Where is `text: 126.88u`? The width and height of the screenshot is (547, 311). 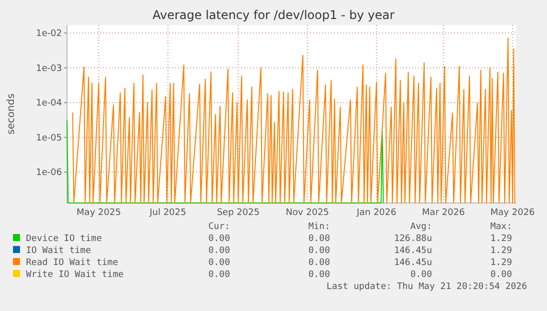 text: 126.88u is located at coordinates (413, 239).